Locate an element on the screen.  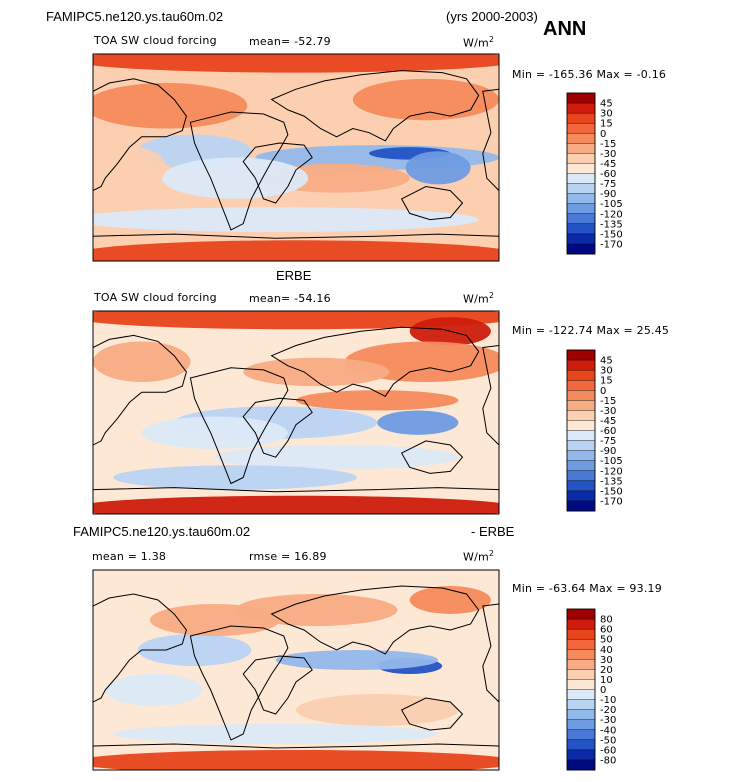
colorbar-tick-label: -105 is located at coordinates (611, 461).